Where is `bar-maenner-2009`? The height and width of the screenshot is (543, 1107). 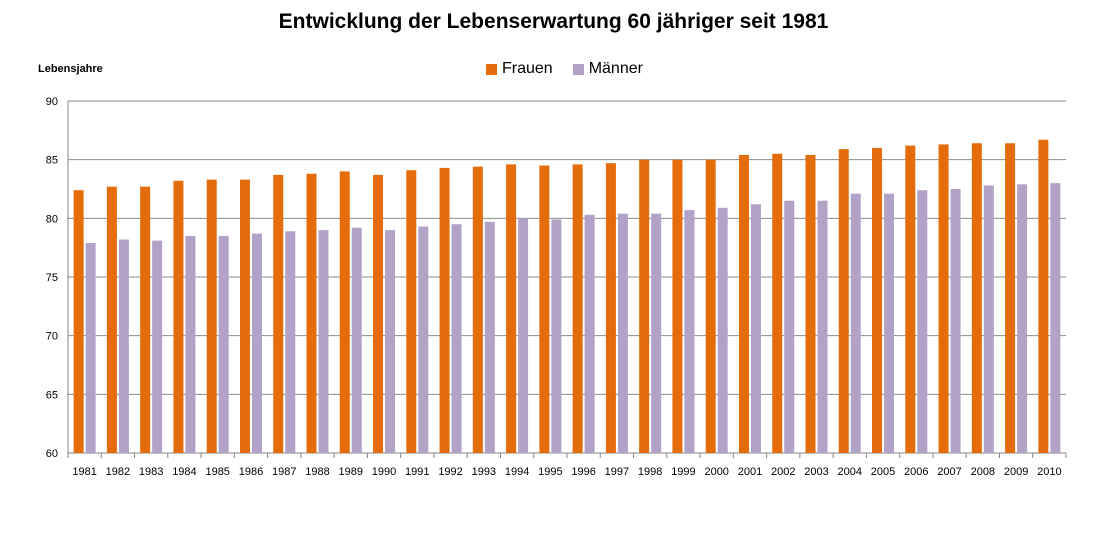 bar-maenner-2009 is located at coordinates (1022, 318).